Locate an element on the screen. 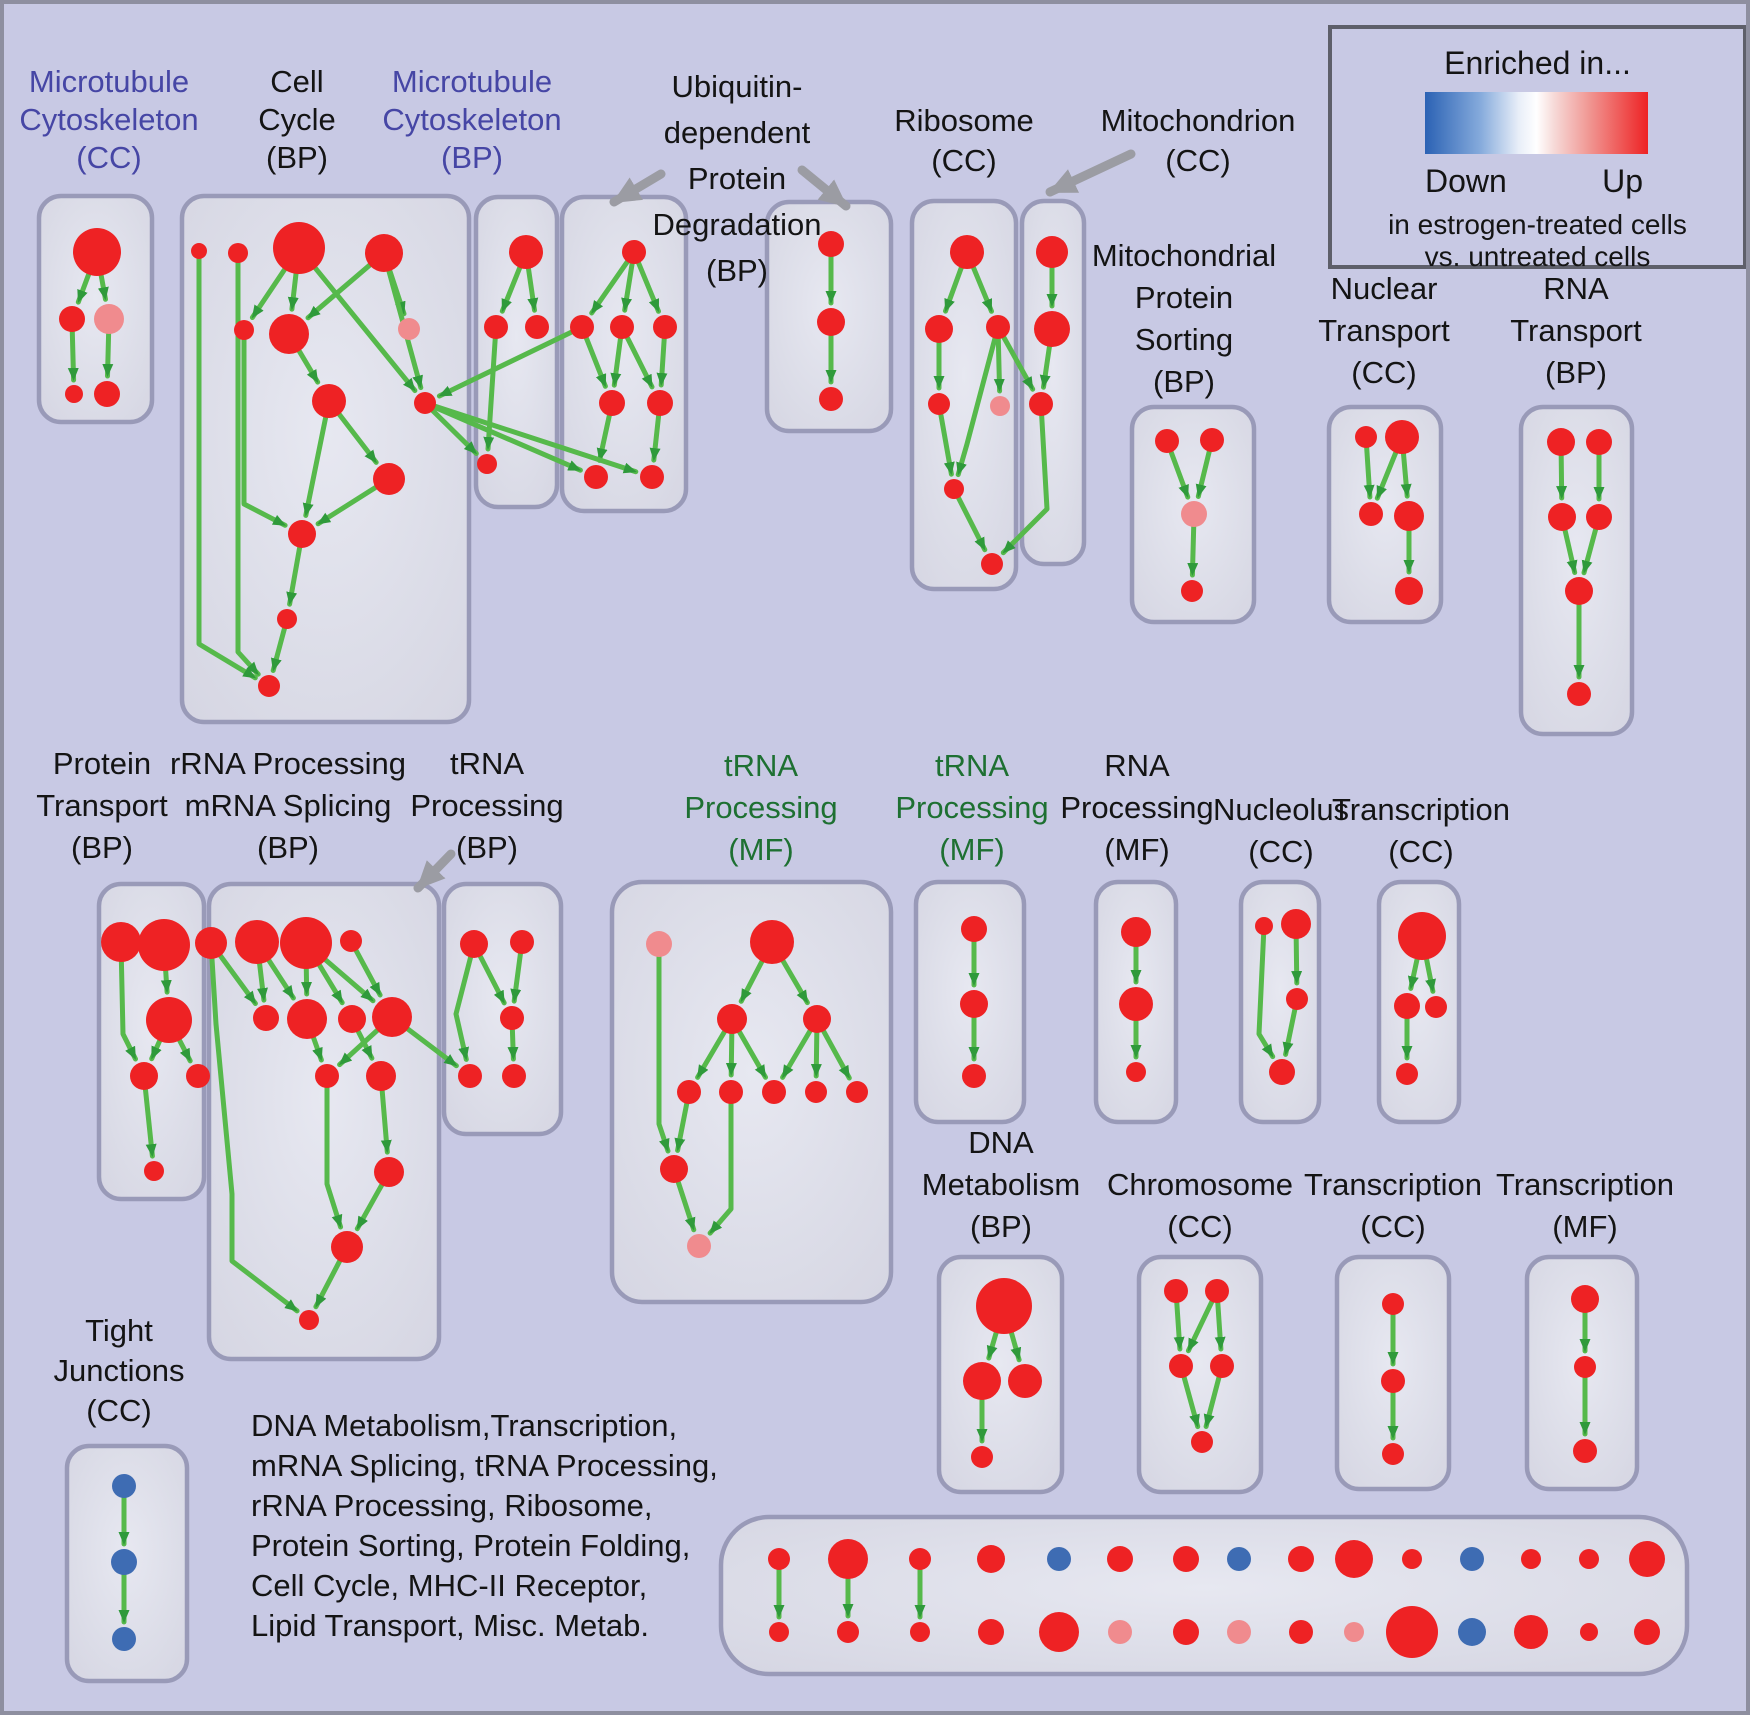  go-term-node-trna-mf2-v3 is located at coordinates (974, 1076).